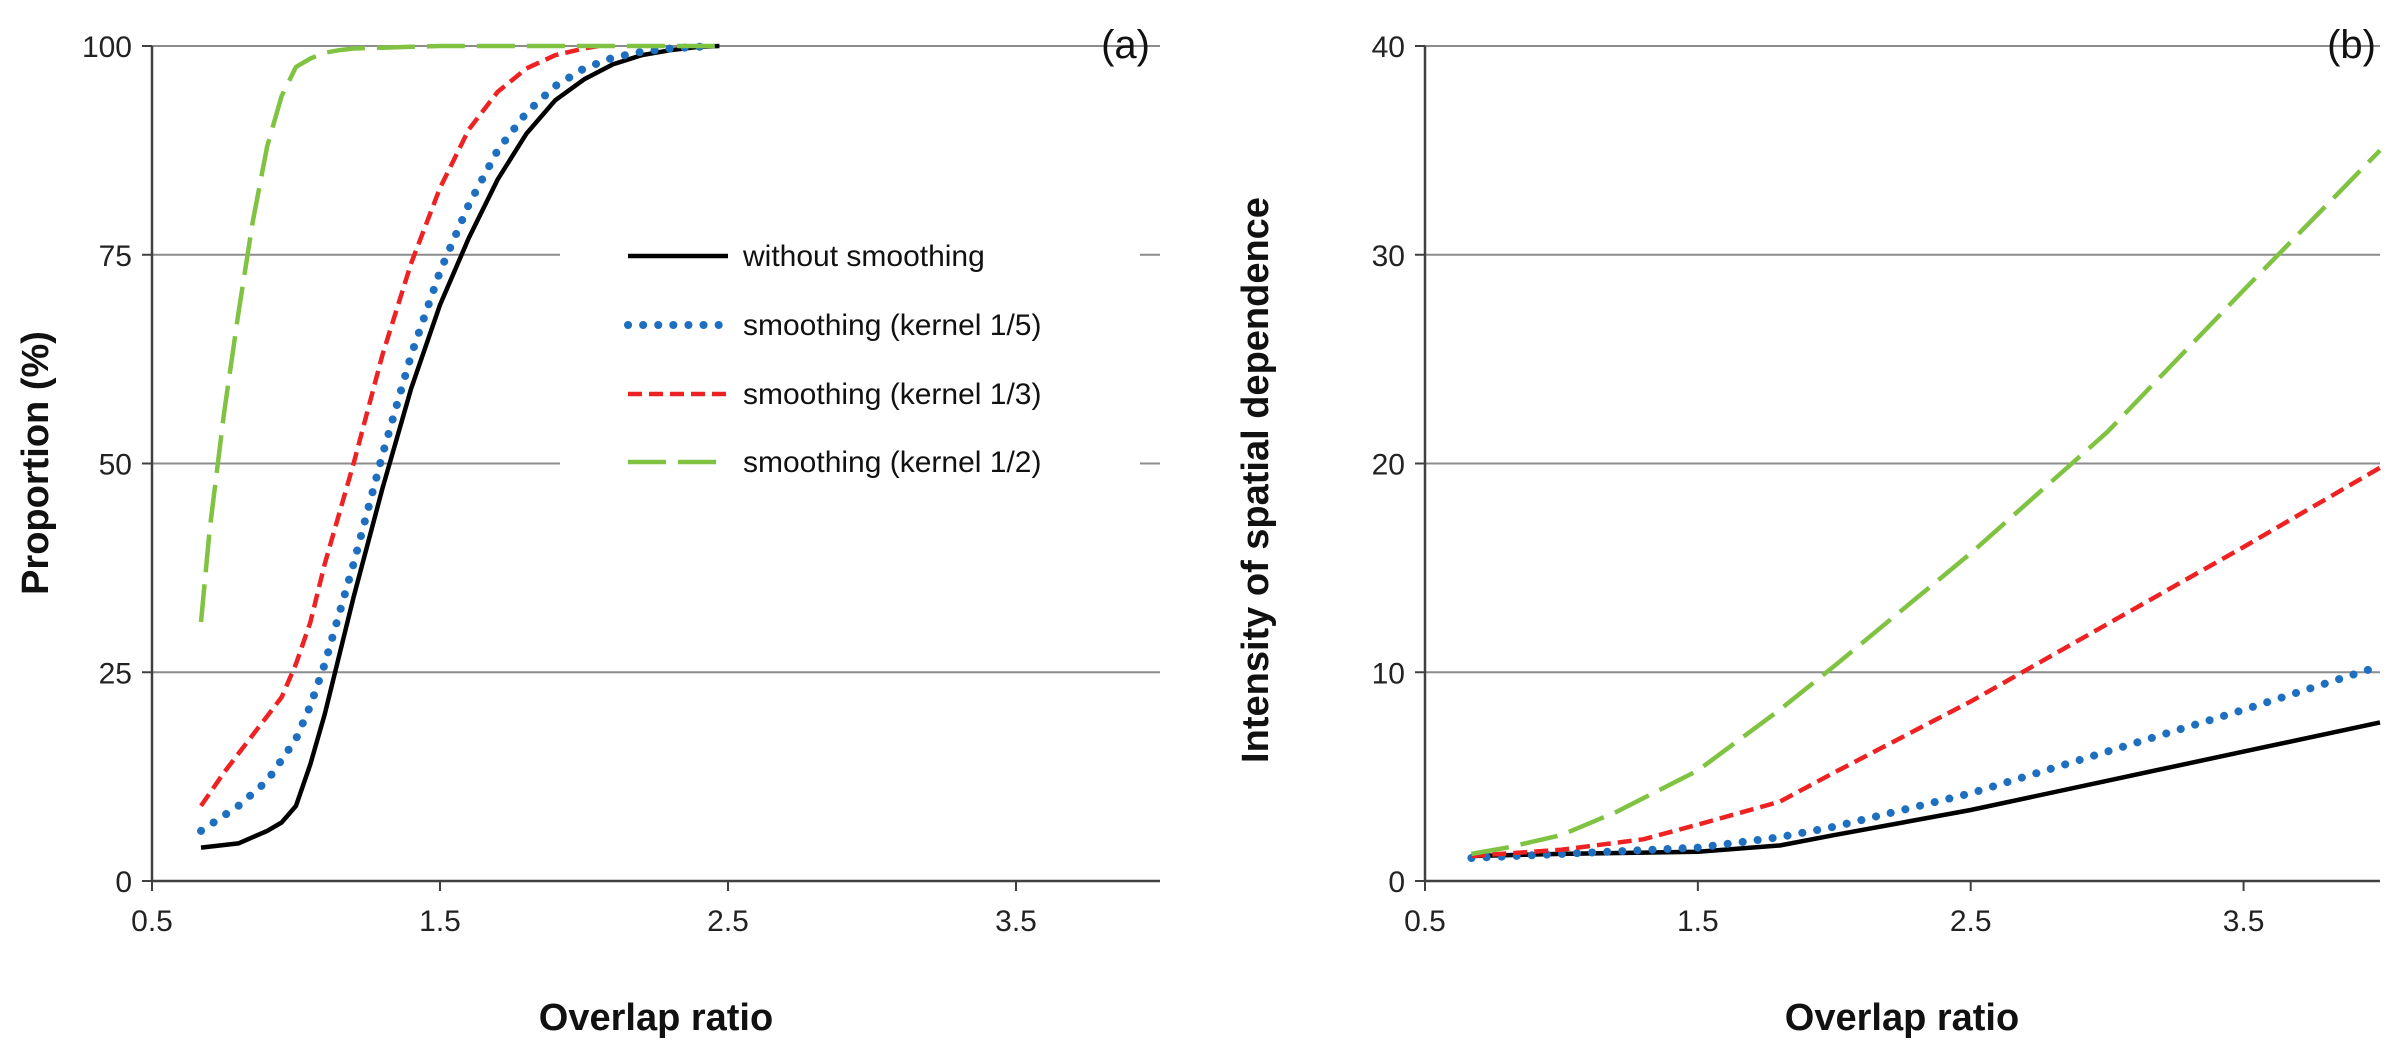 The image size is (2391, 1059). I want to click on legend-item-without-smoothing: without smoothing, so click(806, 256).